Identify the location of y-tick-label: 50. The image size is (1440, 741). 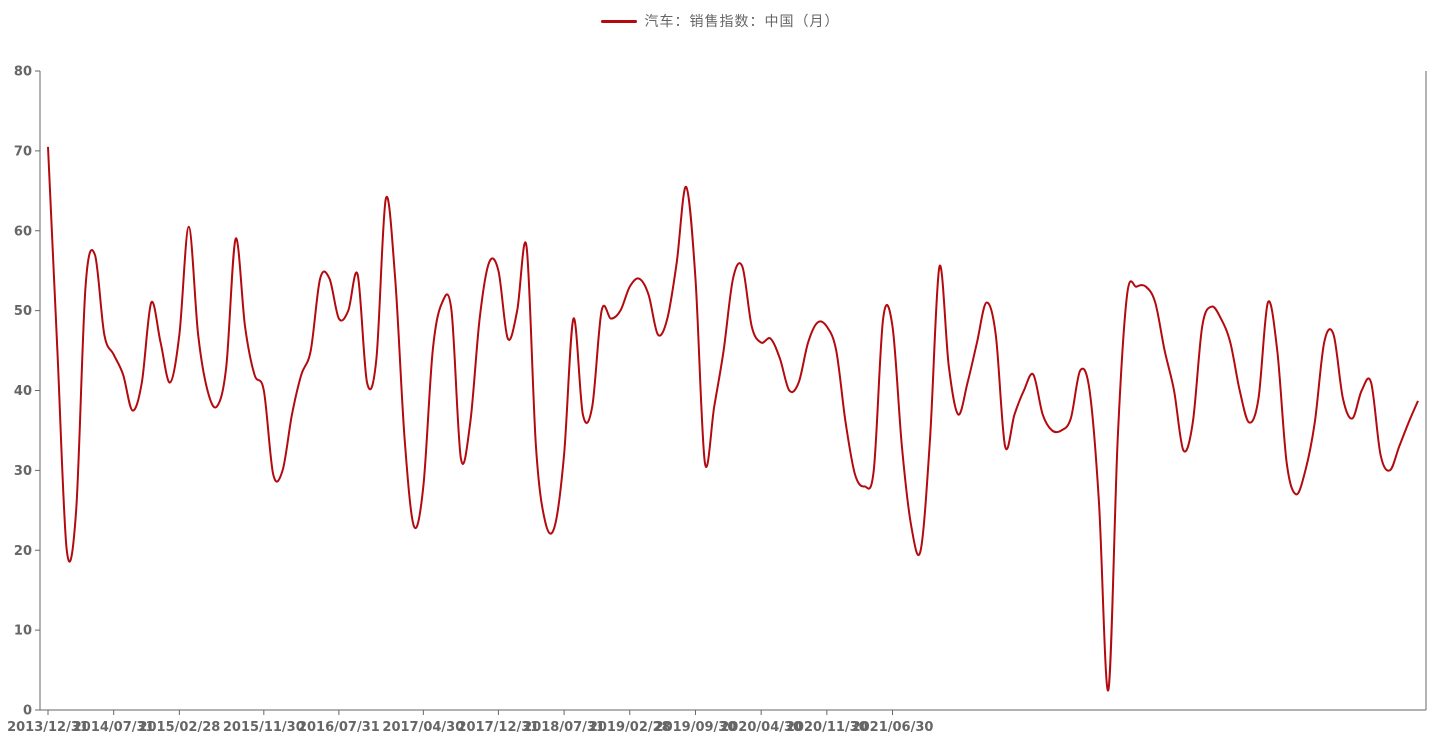
(23, 311).